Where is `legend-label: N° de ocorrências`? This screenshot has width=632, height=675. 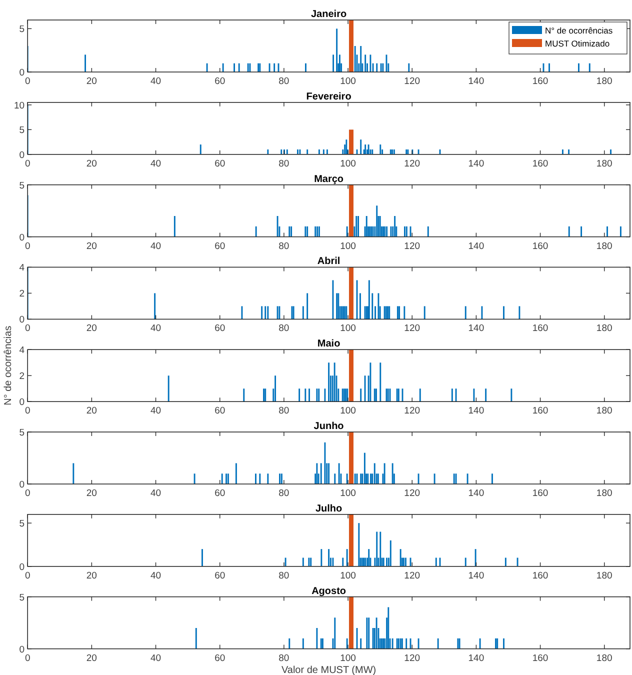
legend-label: N° de ocorrências is located at coordinates (579, 31).